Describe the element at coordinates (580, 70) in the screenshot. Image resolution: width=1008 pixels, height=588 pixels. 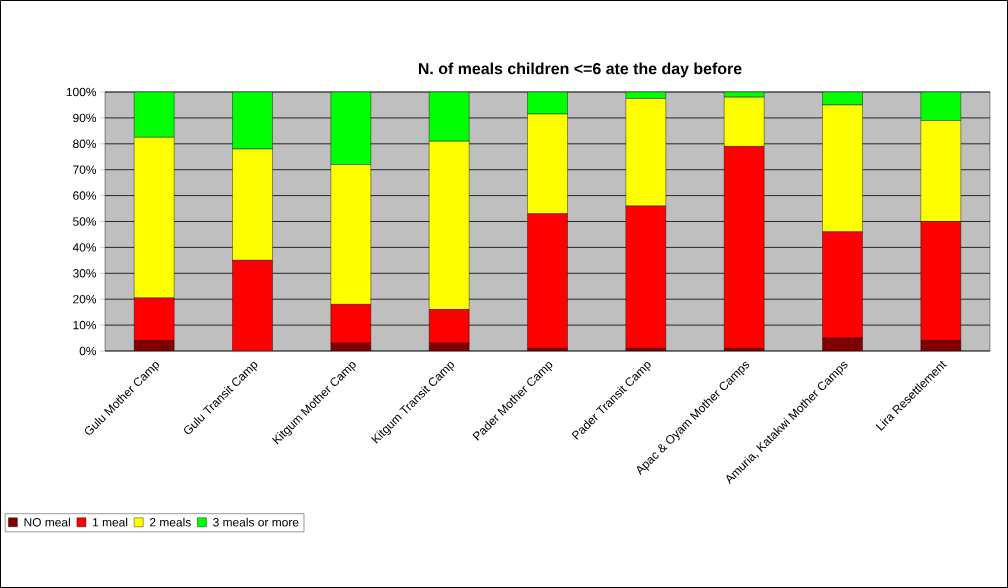
I see `chart-title: N. of meals children <=6 ate the day before` at that location.